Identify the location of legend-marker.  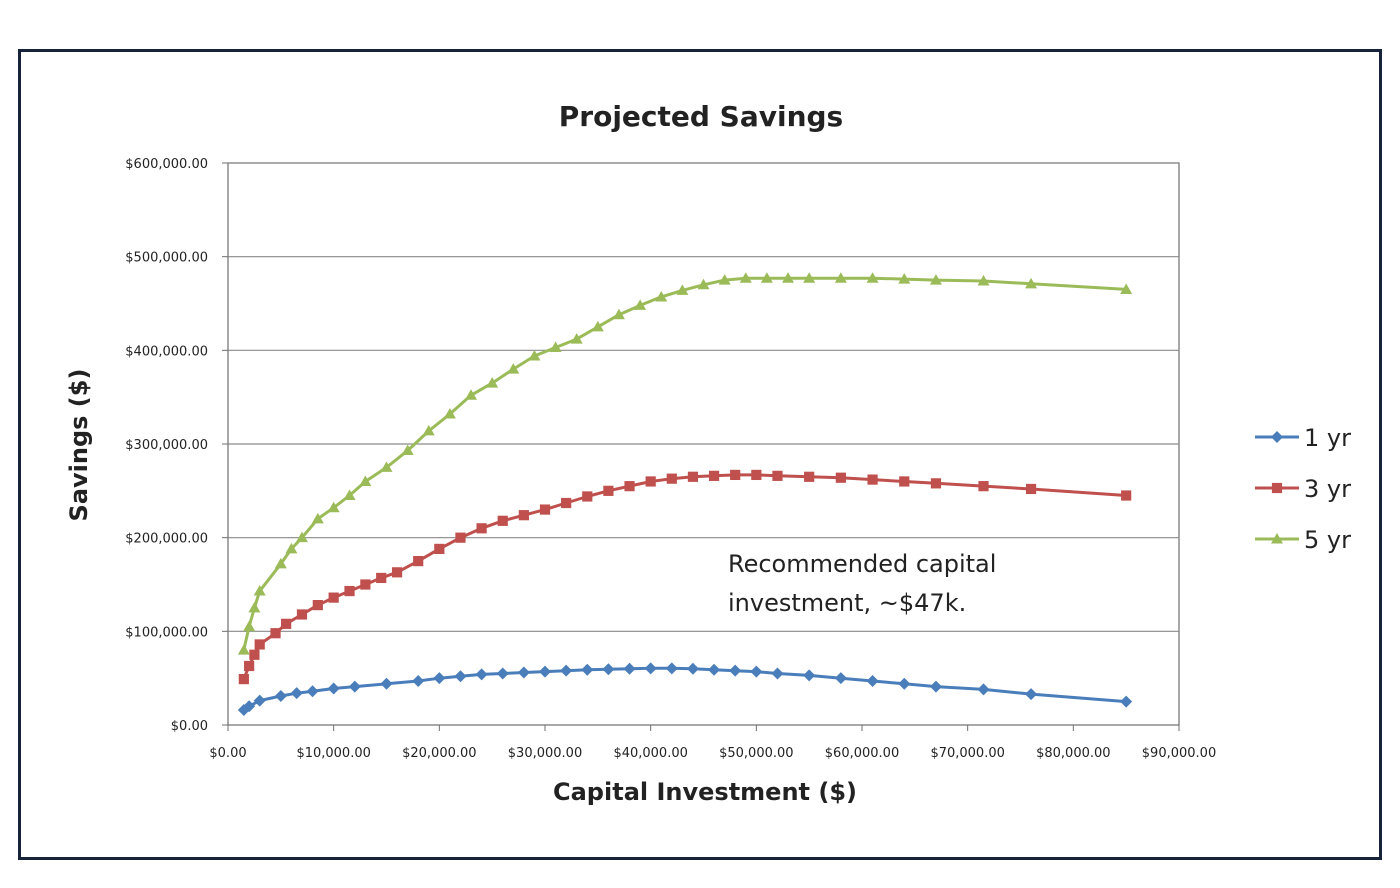
(1277, 488).